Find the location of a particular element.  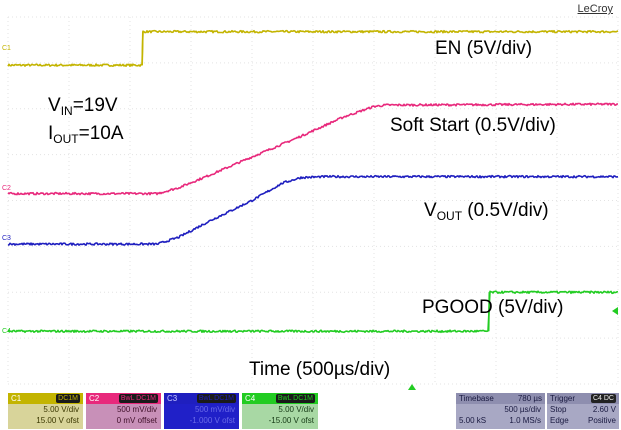

channel-panel-c1: C1 DC1M 5.00 V/div 15.00 V ofst is located at coordinates (45, 411).